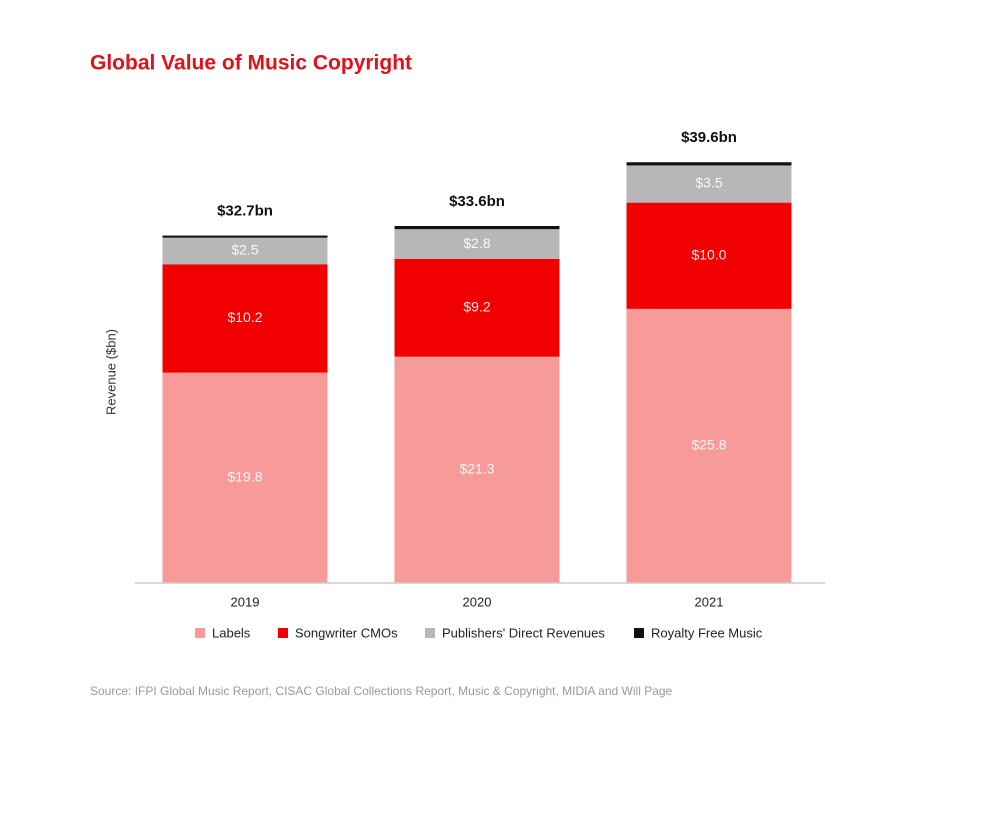  Describe the element at coordinates (245, 601) in the screenshot. I see `x-tick-label: 2019` at that location.